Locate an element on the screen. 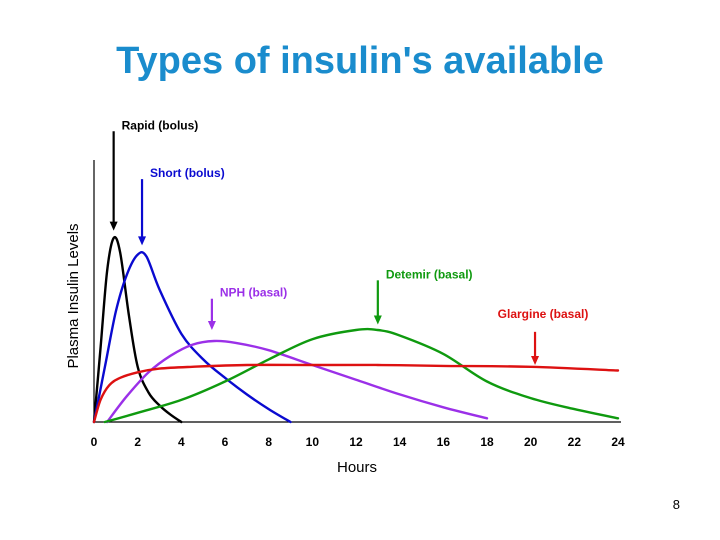 This screenshot has width=720, height=540. x-tick-label: 16 is located at coordinates (444, 442).